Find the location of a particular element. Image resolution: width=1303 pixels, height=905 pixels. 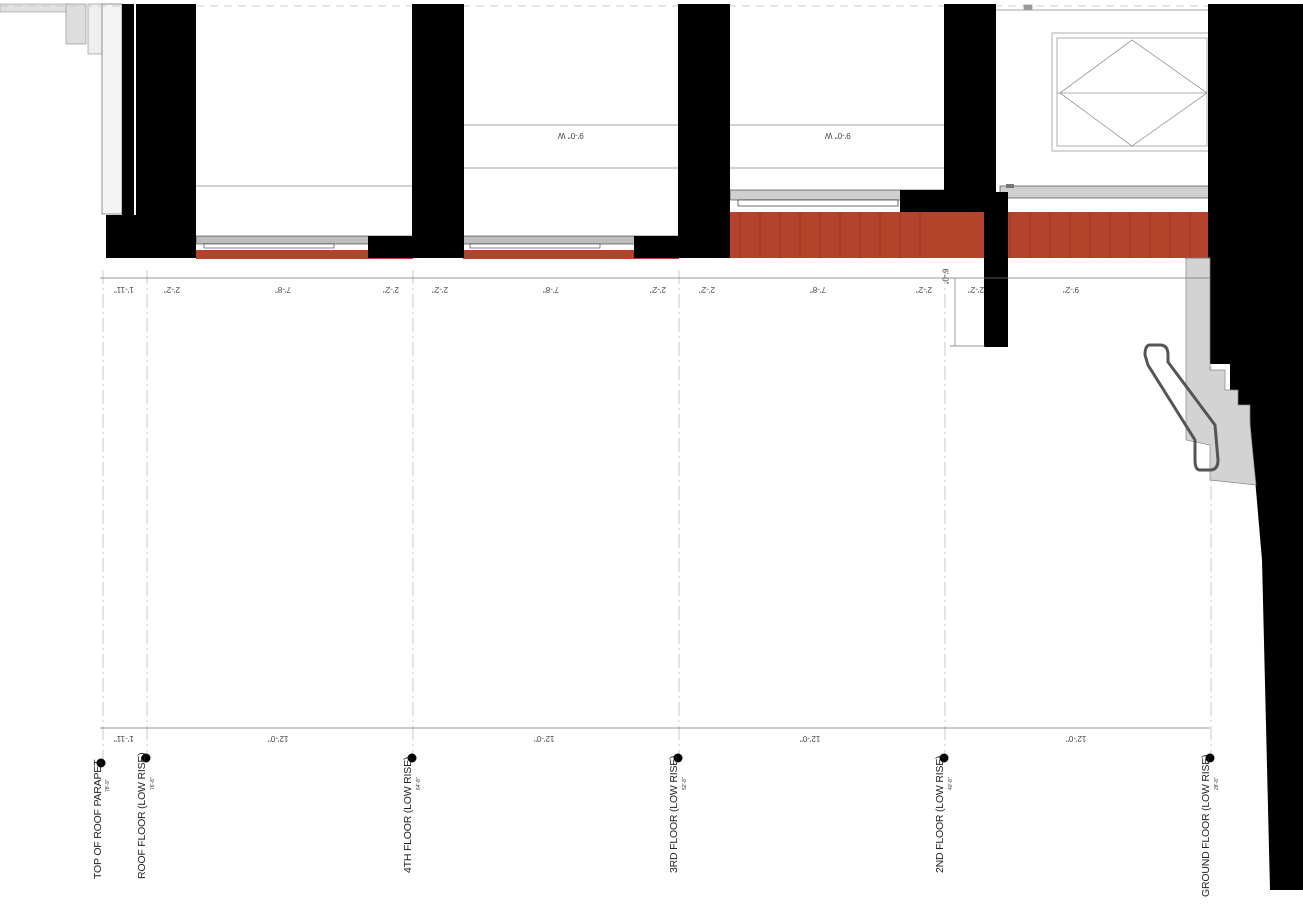

slab-3rd is located at coordinates (970, 221).